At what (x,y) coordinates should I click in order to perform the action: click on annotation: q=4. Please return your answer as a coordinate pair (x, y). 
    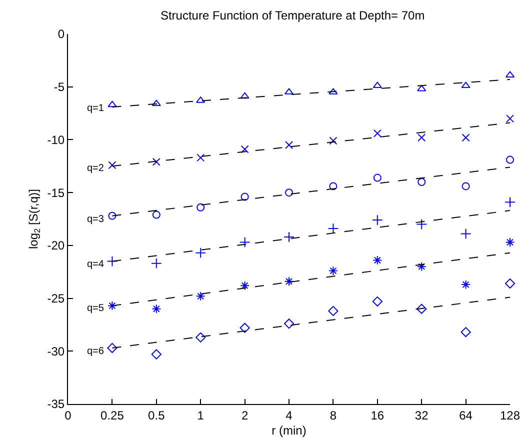
    Looking at the image, I should click on (95, 264).